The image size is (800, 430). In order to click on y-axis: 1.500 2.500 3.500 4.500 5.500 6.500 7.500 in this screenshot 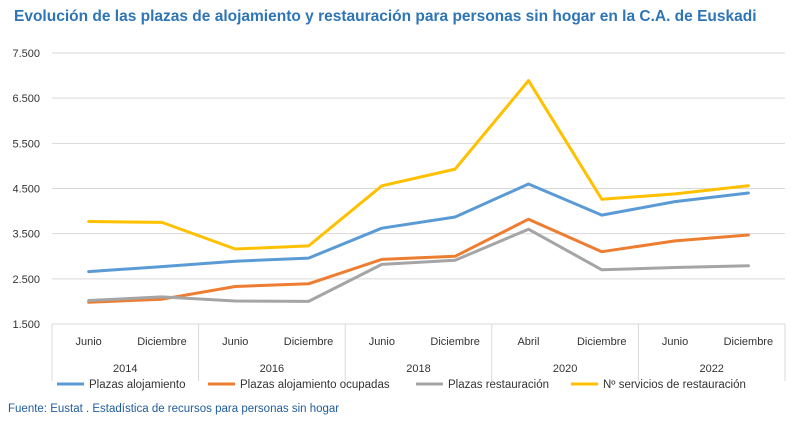, I will do `click(26, 189)`.